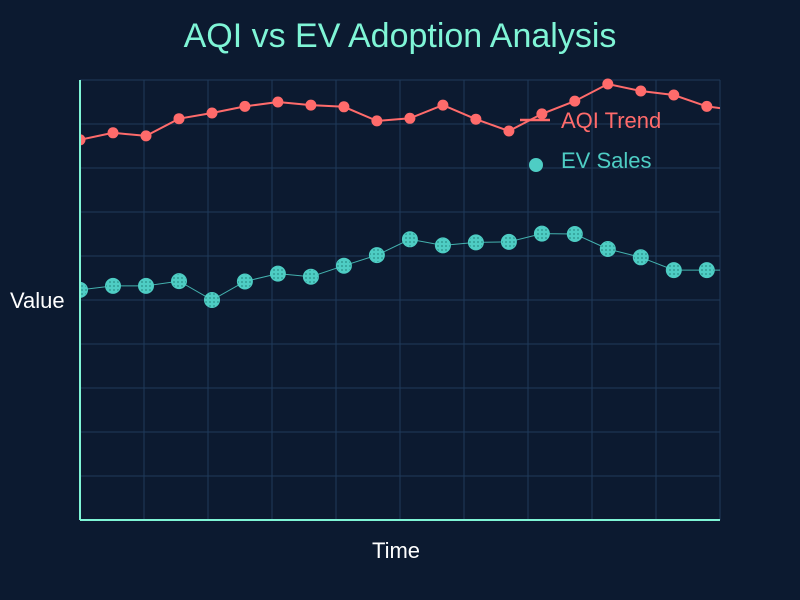 This screenshot has width=800, height=600. What do you see at coordinates (611, 120) in the screenshot?
I see `legend-label-aqi: AQI Trend` at bounding box center [611, 120].